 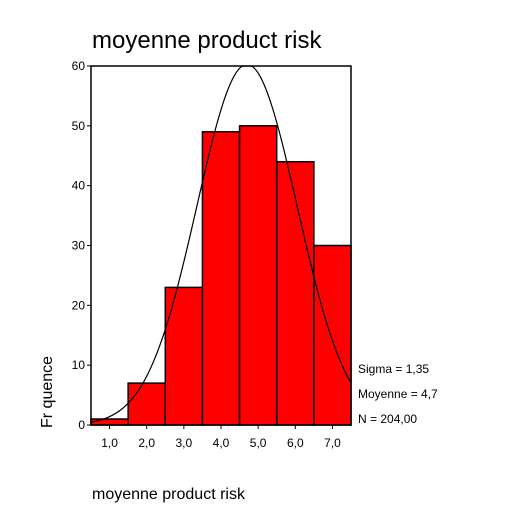 I want to click on y-tick-label: 0, so click(x=81, y=425).